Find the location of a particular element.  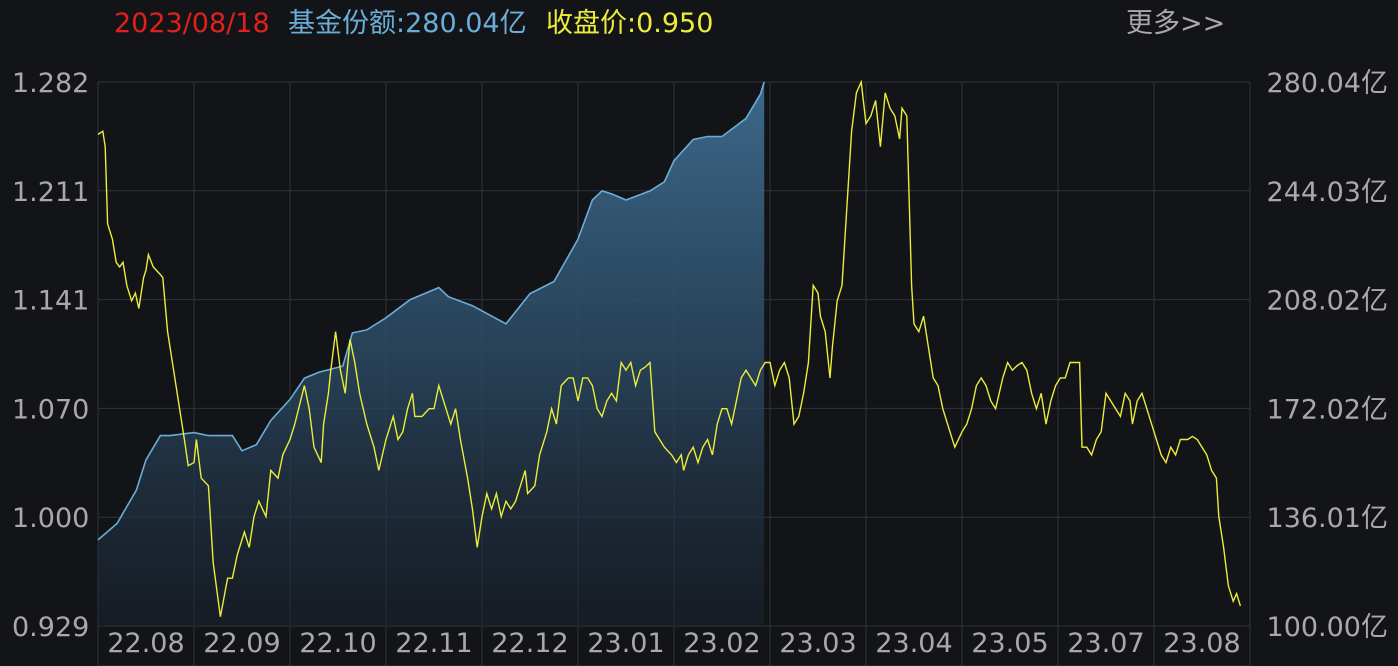

right-tick-label: 244.03亿 is located at coordinates (1327, 192).